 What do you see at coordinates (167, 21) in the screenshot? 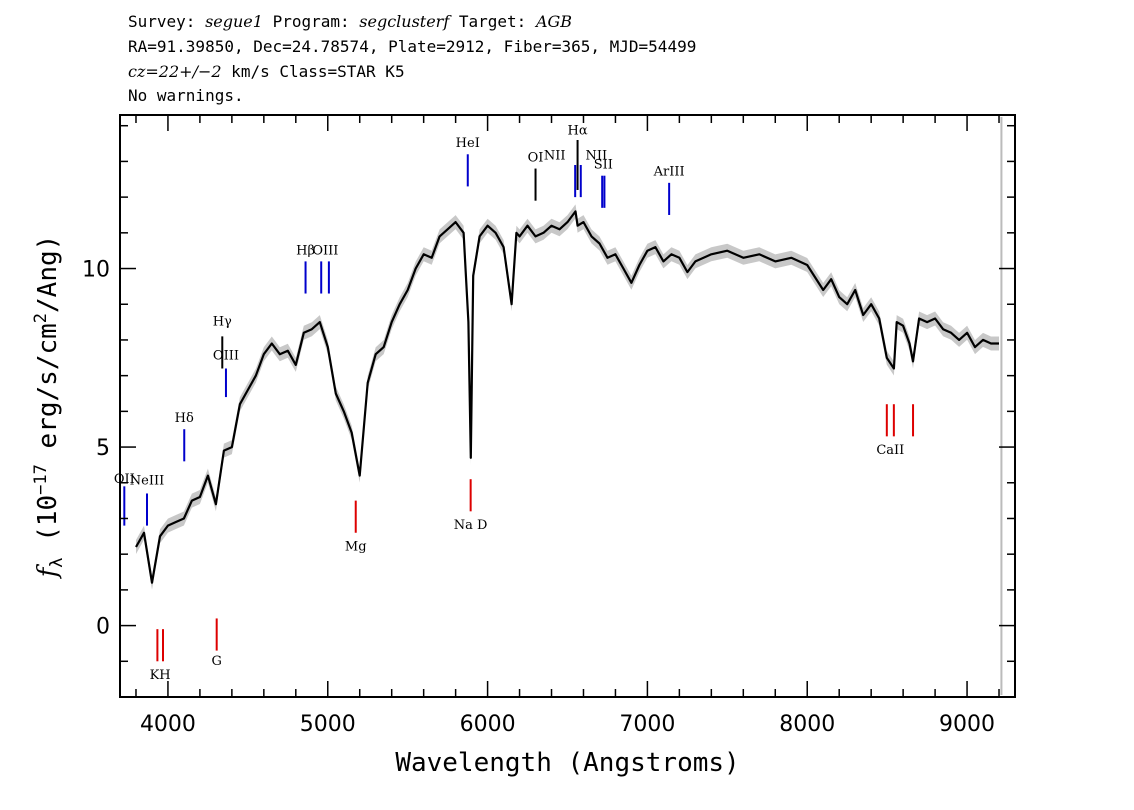
I see `survey-label: Survey:` at bounding box center [167, 21].